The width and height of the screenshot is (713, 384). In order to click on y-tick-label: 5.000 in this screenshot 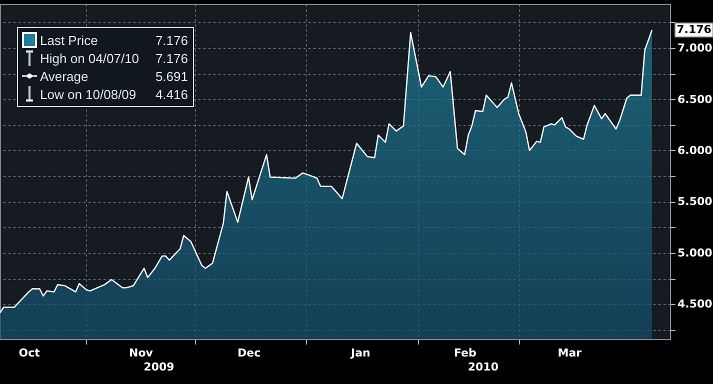, I will do `click(695, 253)`.